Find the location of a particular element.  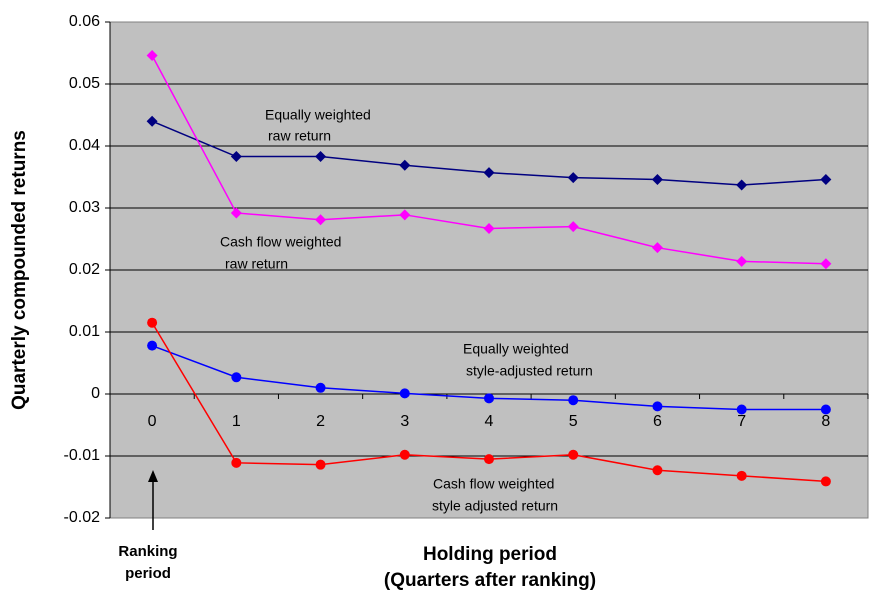

ranking-label: period is located at coordinates (148, 573).